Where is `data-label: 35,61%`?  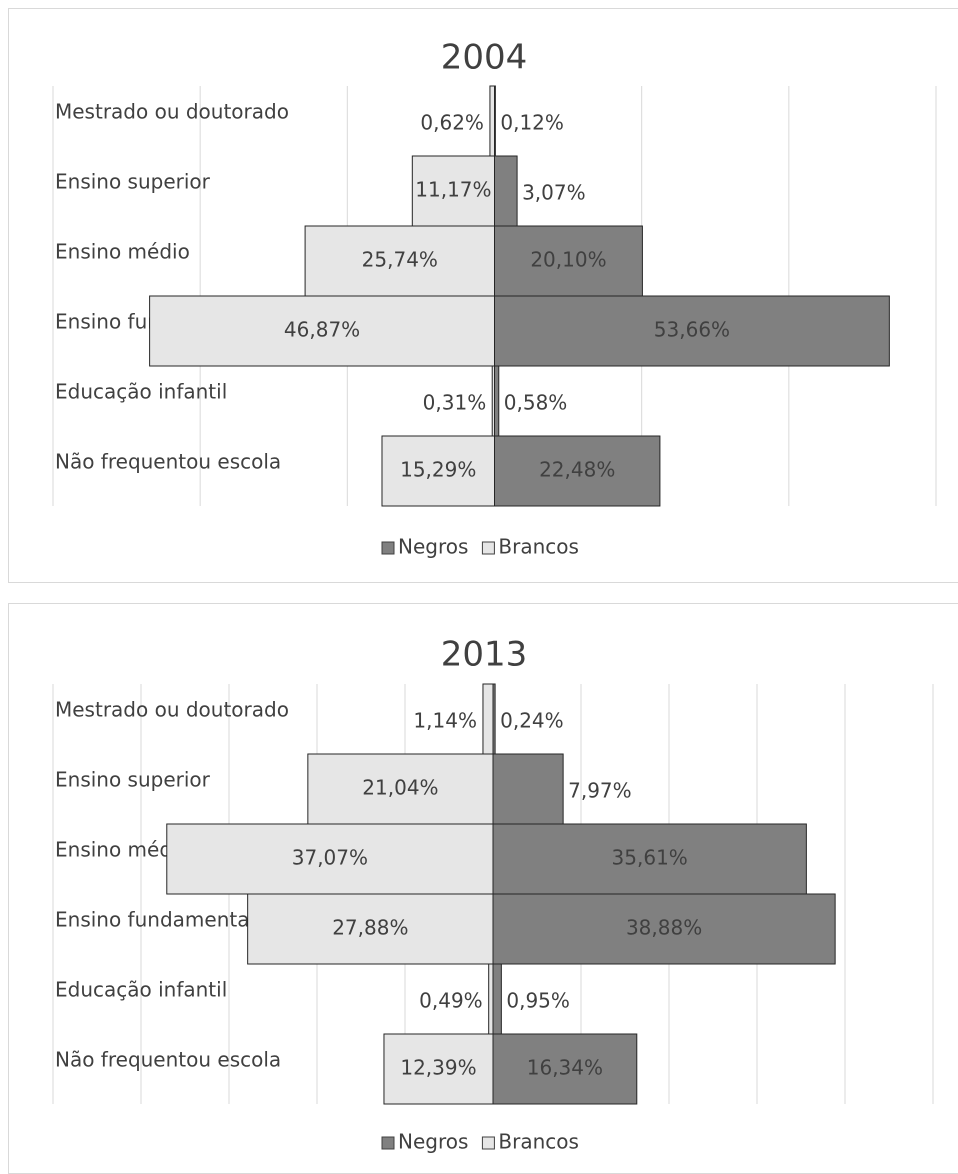
data-label: 35,61% is located at coordinates (650, 858).